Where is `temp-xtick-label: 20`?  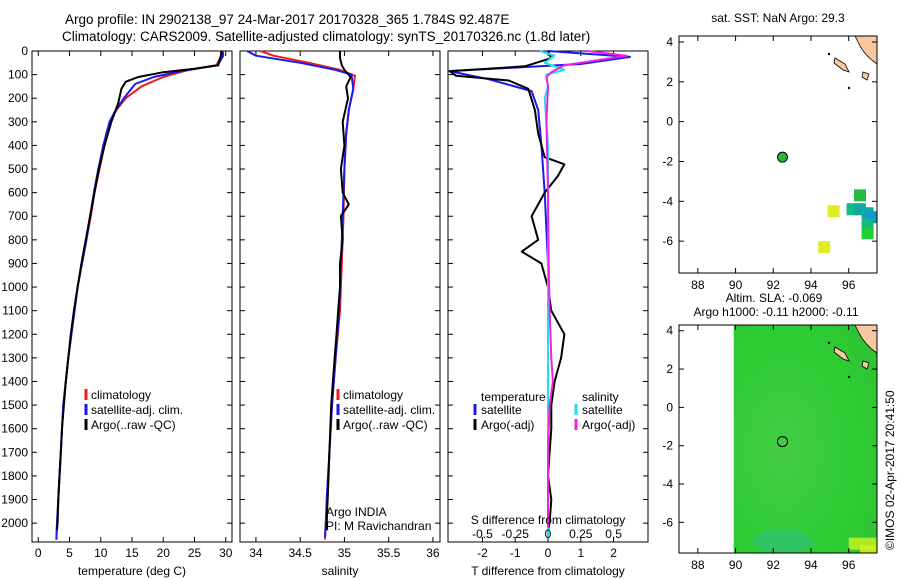 temp-xtick-label: 20 is located at coordinates (164, 553).